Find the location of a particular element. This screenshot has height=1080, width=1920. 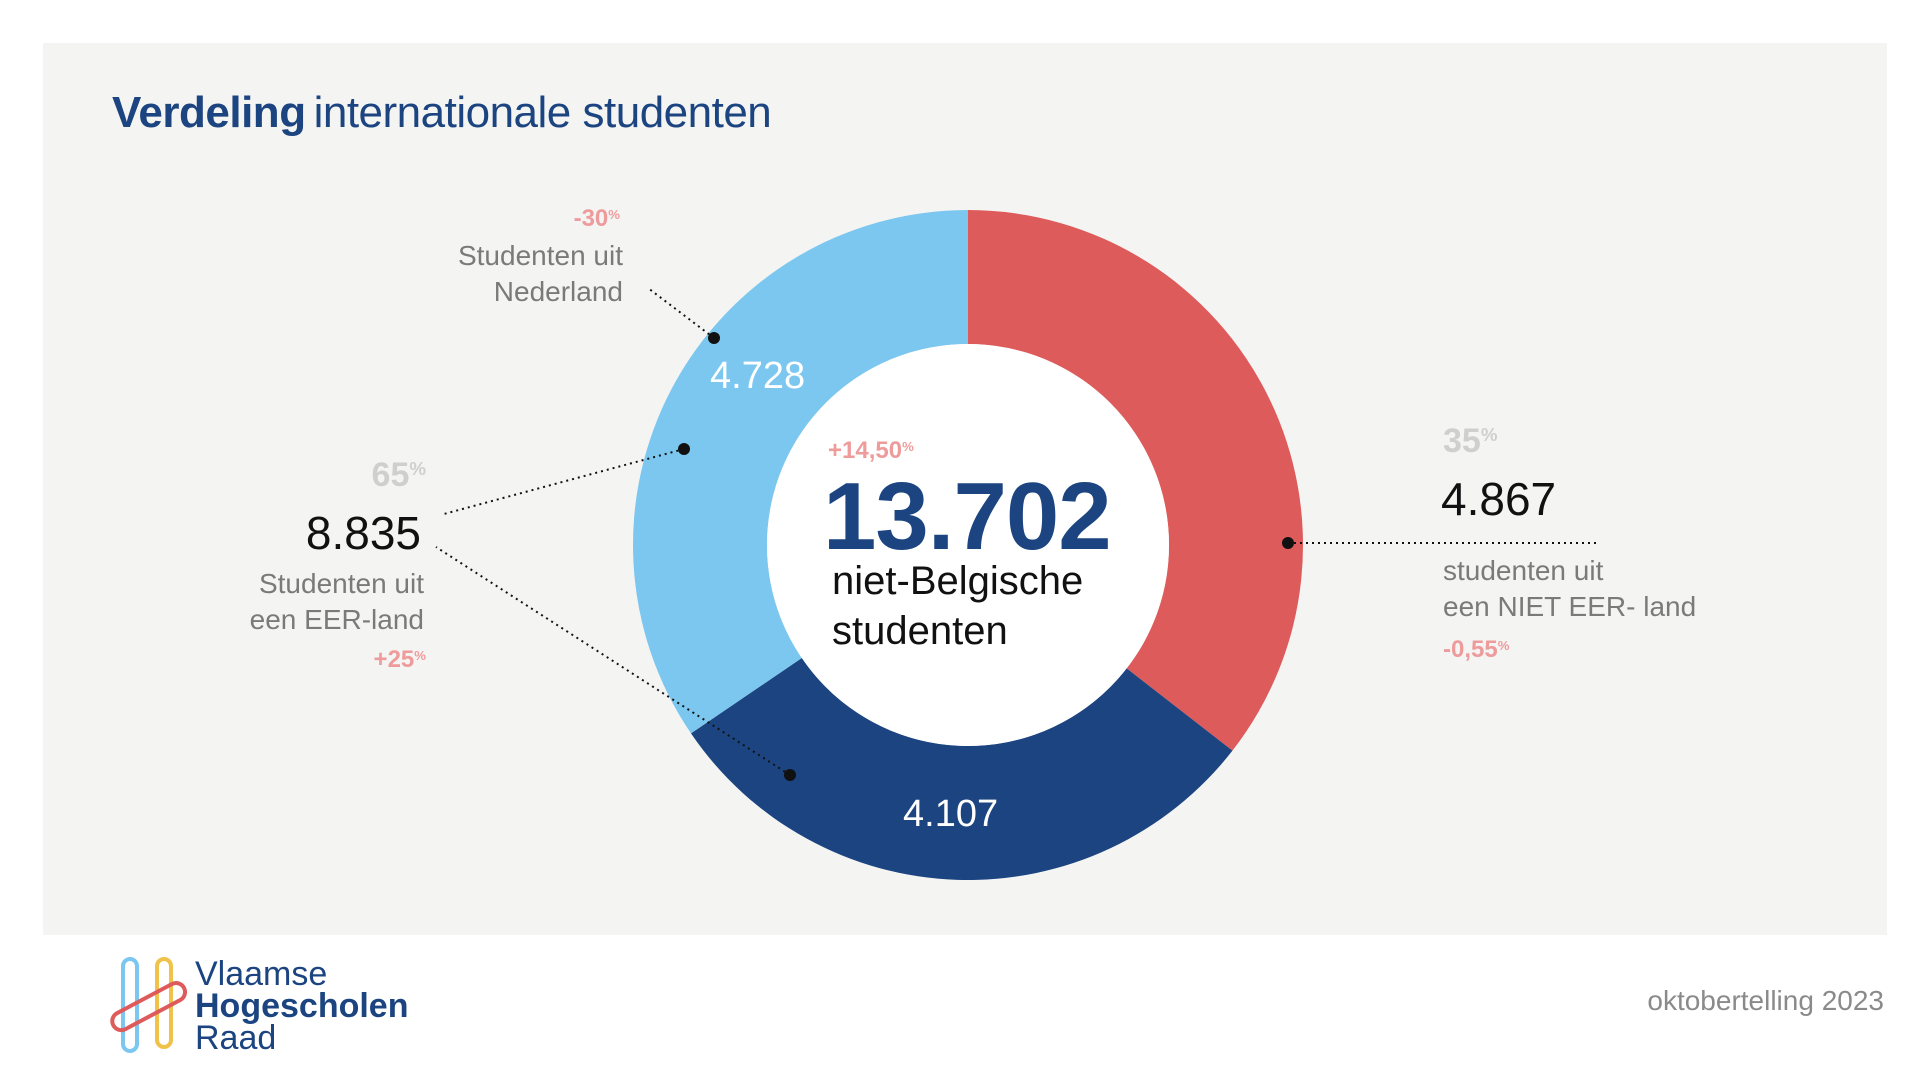

leader-dot-nederland is located at coordinates (714, 338).